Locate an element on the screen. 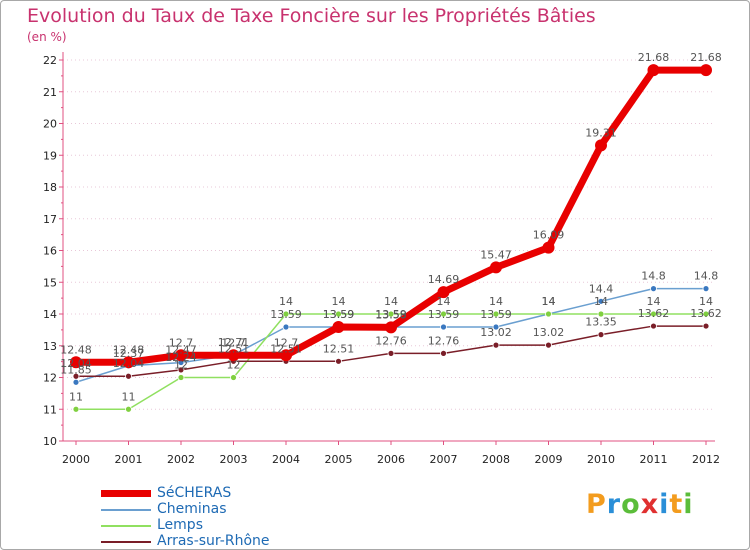 The width and height of the screenshot is (750, 550). data-label: 14.8 is located at coordinates (706, 276).